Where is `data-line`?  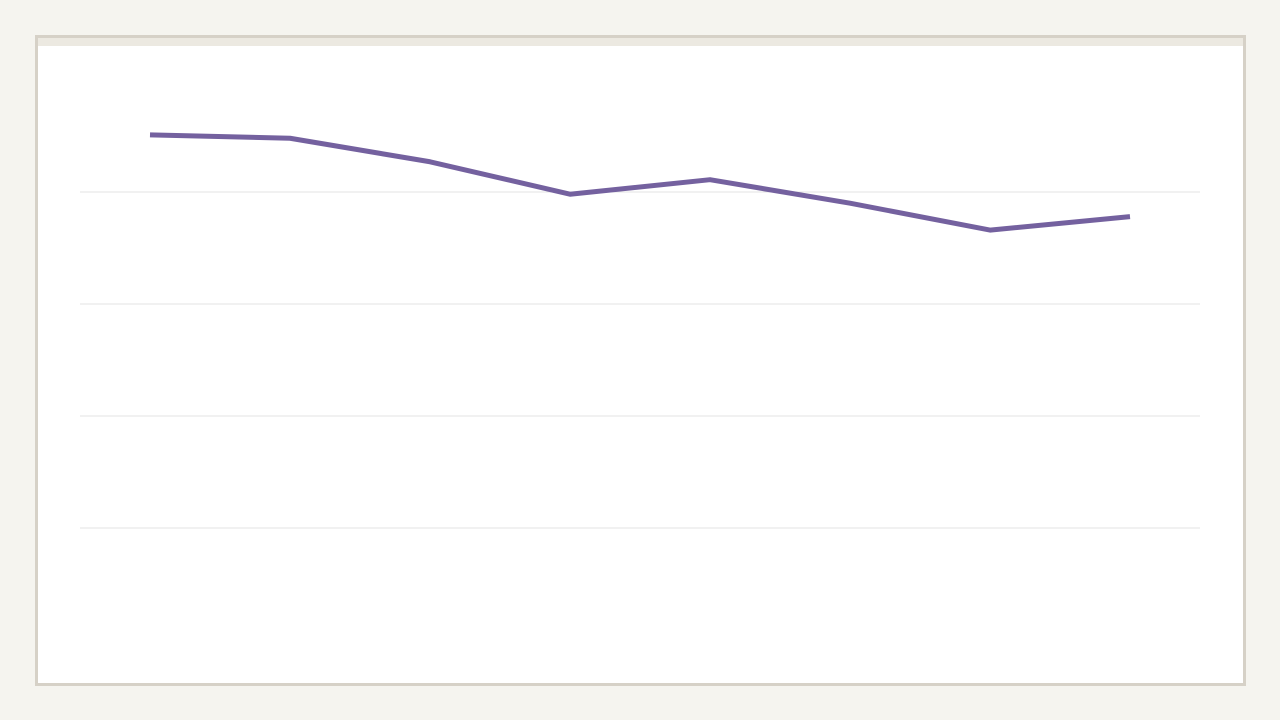
data-line is located at coordinates (640, 182).